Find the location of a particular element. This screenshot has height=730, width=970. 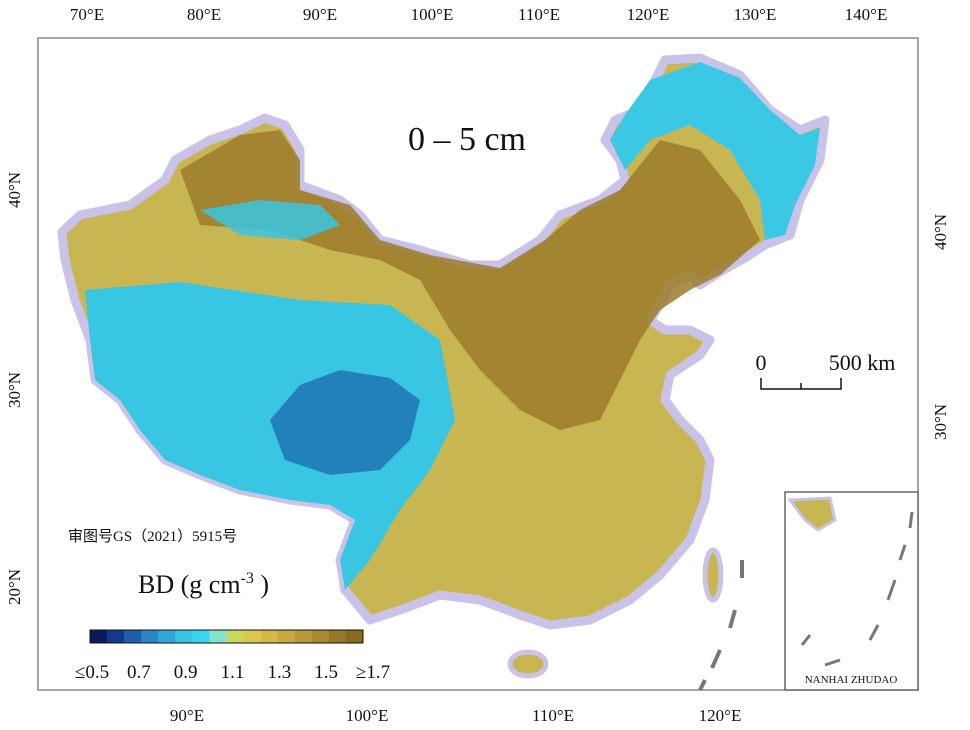

colorbar-label: 1.5 is located at coordinates (326, 672).